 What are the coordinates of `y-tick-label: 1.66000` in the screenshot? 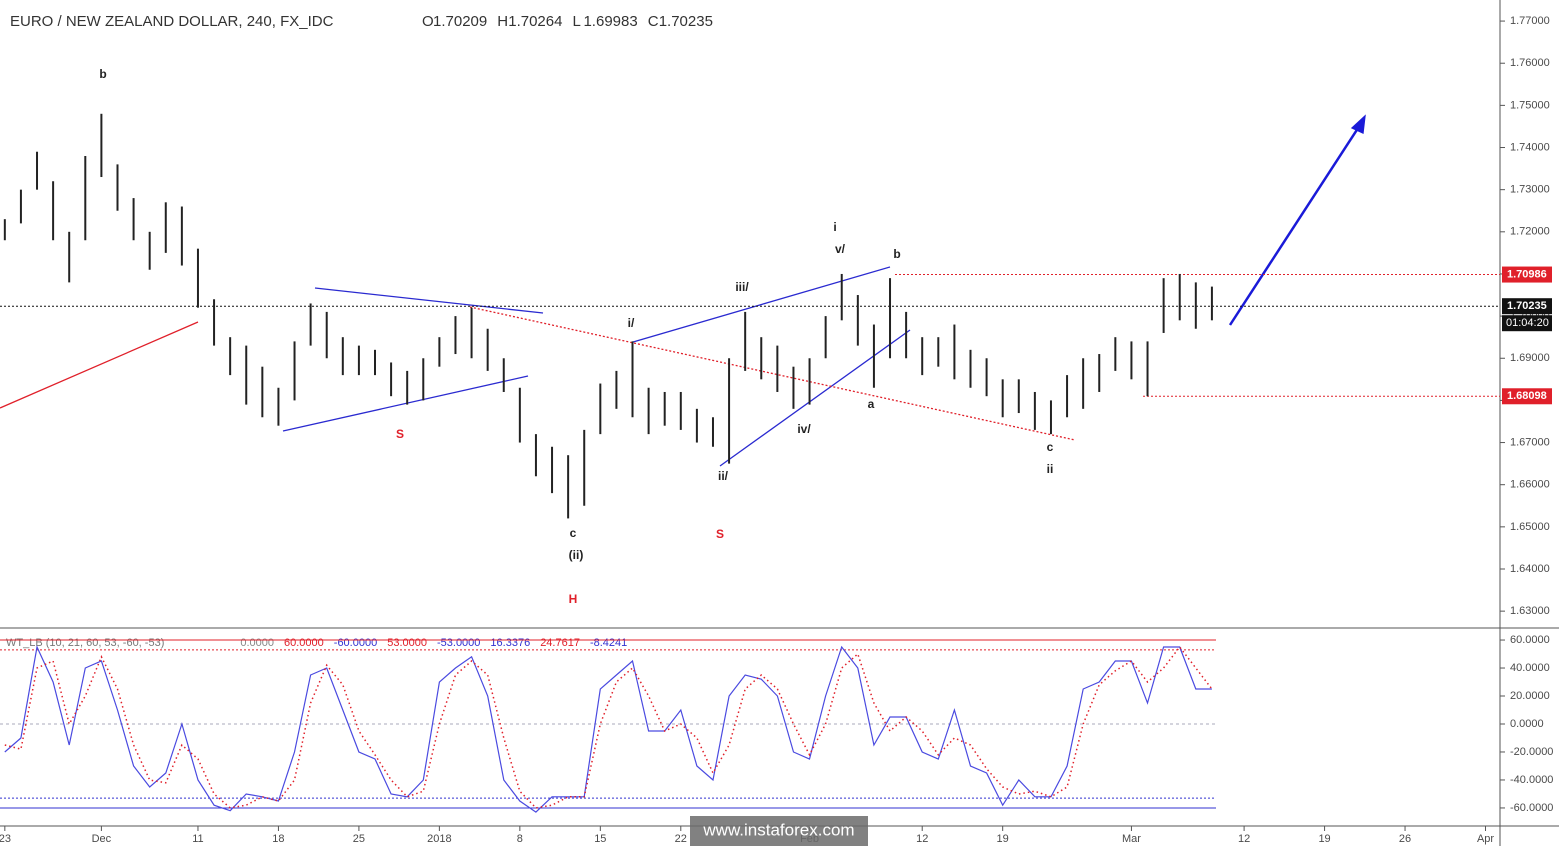 It's located at (1530, 485).